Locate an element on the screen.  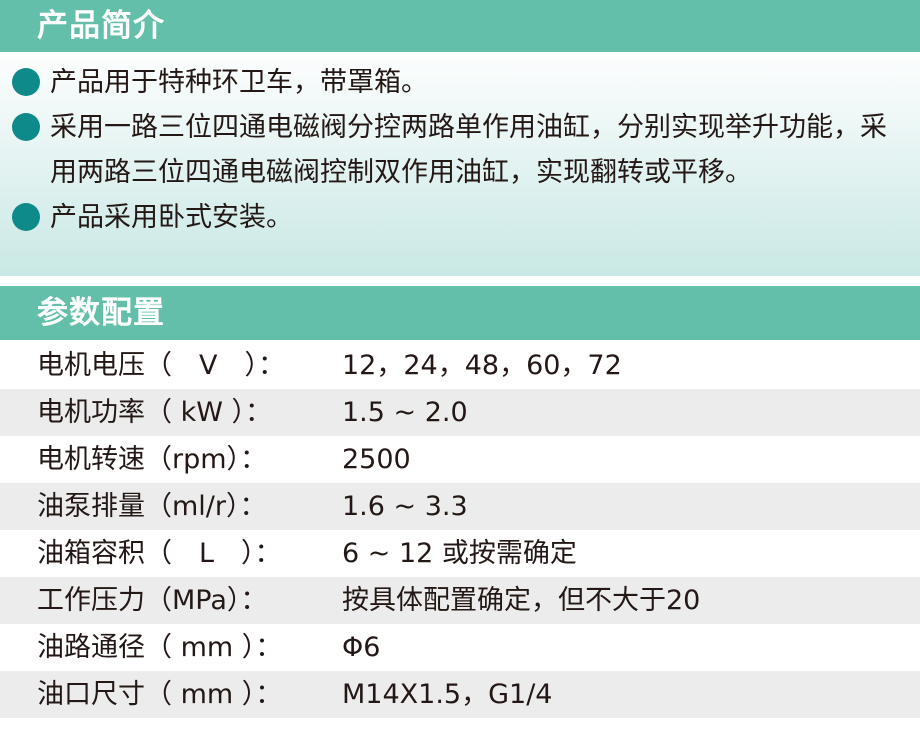
table-row: 电机电压（ V ）： 12，24，48，60，72 is located at coordinates (460, 365).